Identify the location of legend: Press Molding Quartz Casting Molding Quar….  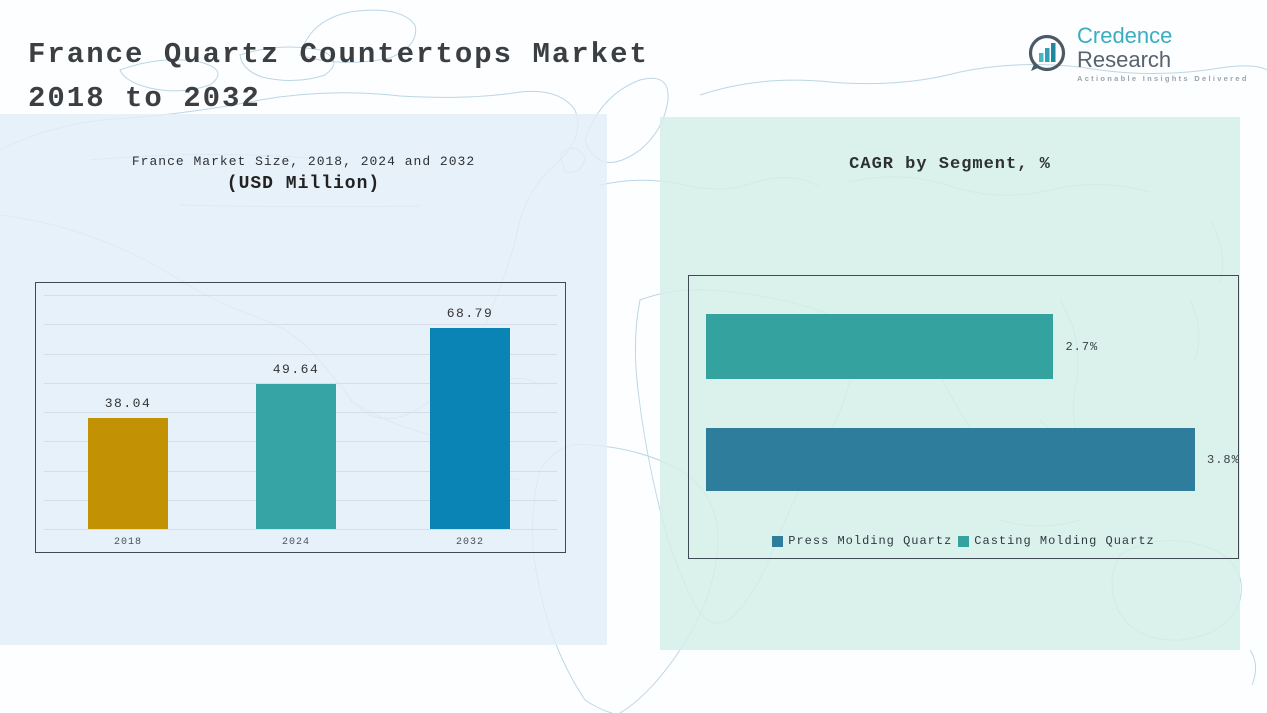
(963, 541).